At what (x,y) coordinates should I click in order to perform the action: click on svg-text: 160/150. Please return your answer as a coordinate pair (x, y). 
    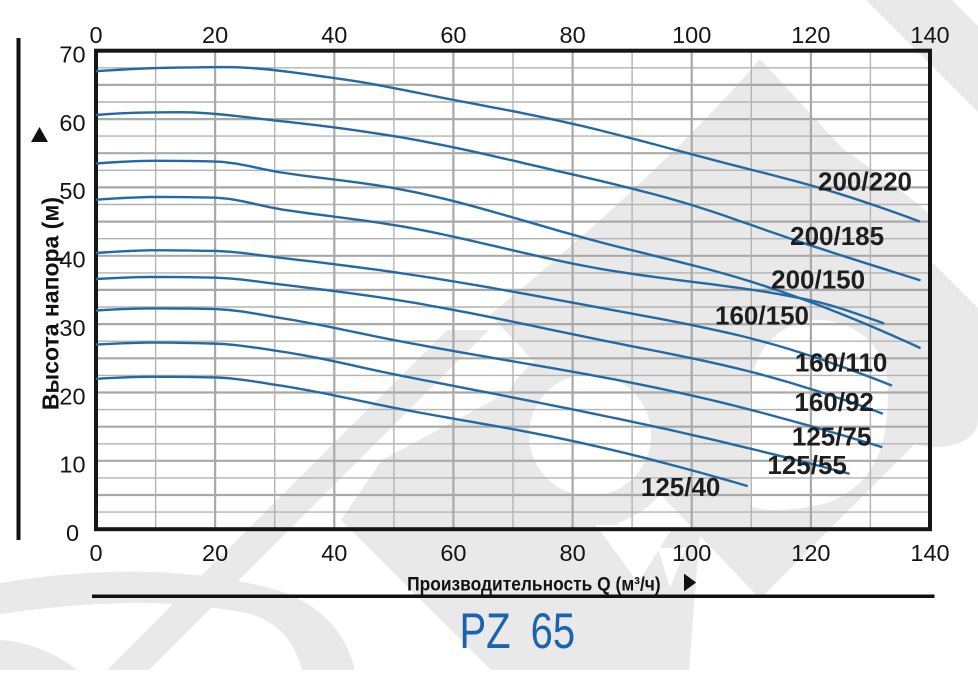
    Looking at the image, I should click on (762, 316).